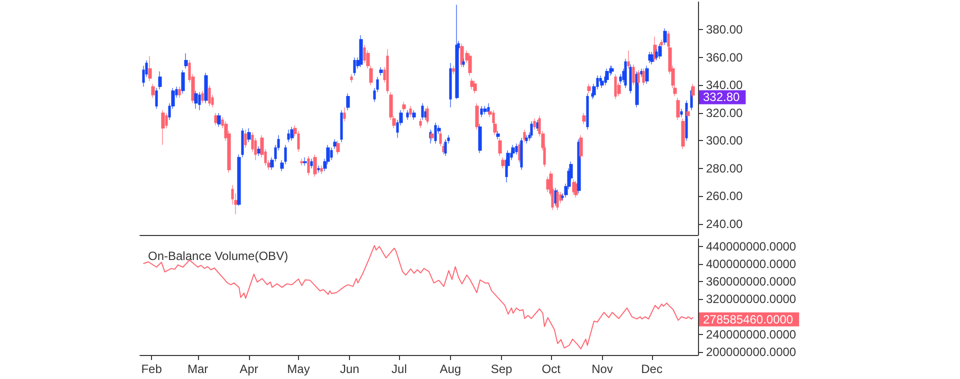 The height and width of the screenshot is (379, 960). What do you see at coordinates (218, 256) in the screenshot?
I see `text: On-Balance Volume(OBV)` at bounding box center [218, 256].